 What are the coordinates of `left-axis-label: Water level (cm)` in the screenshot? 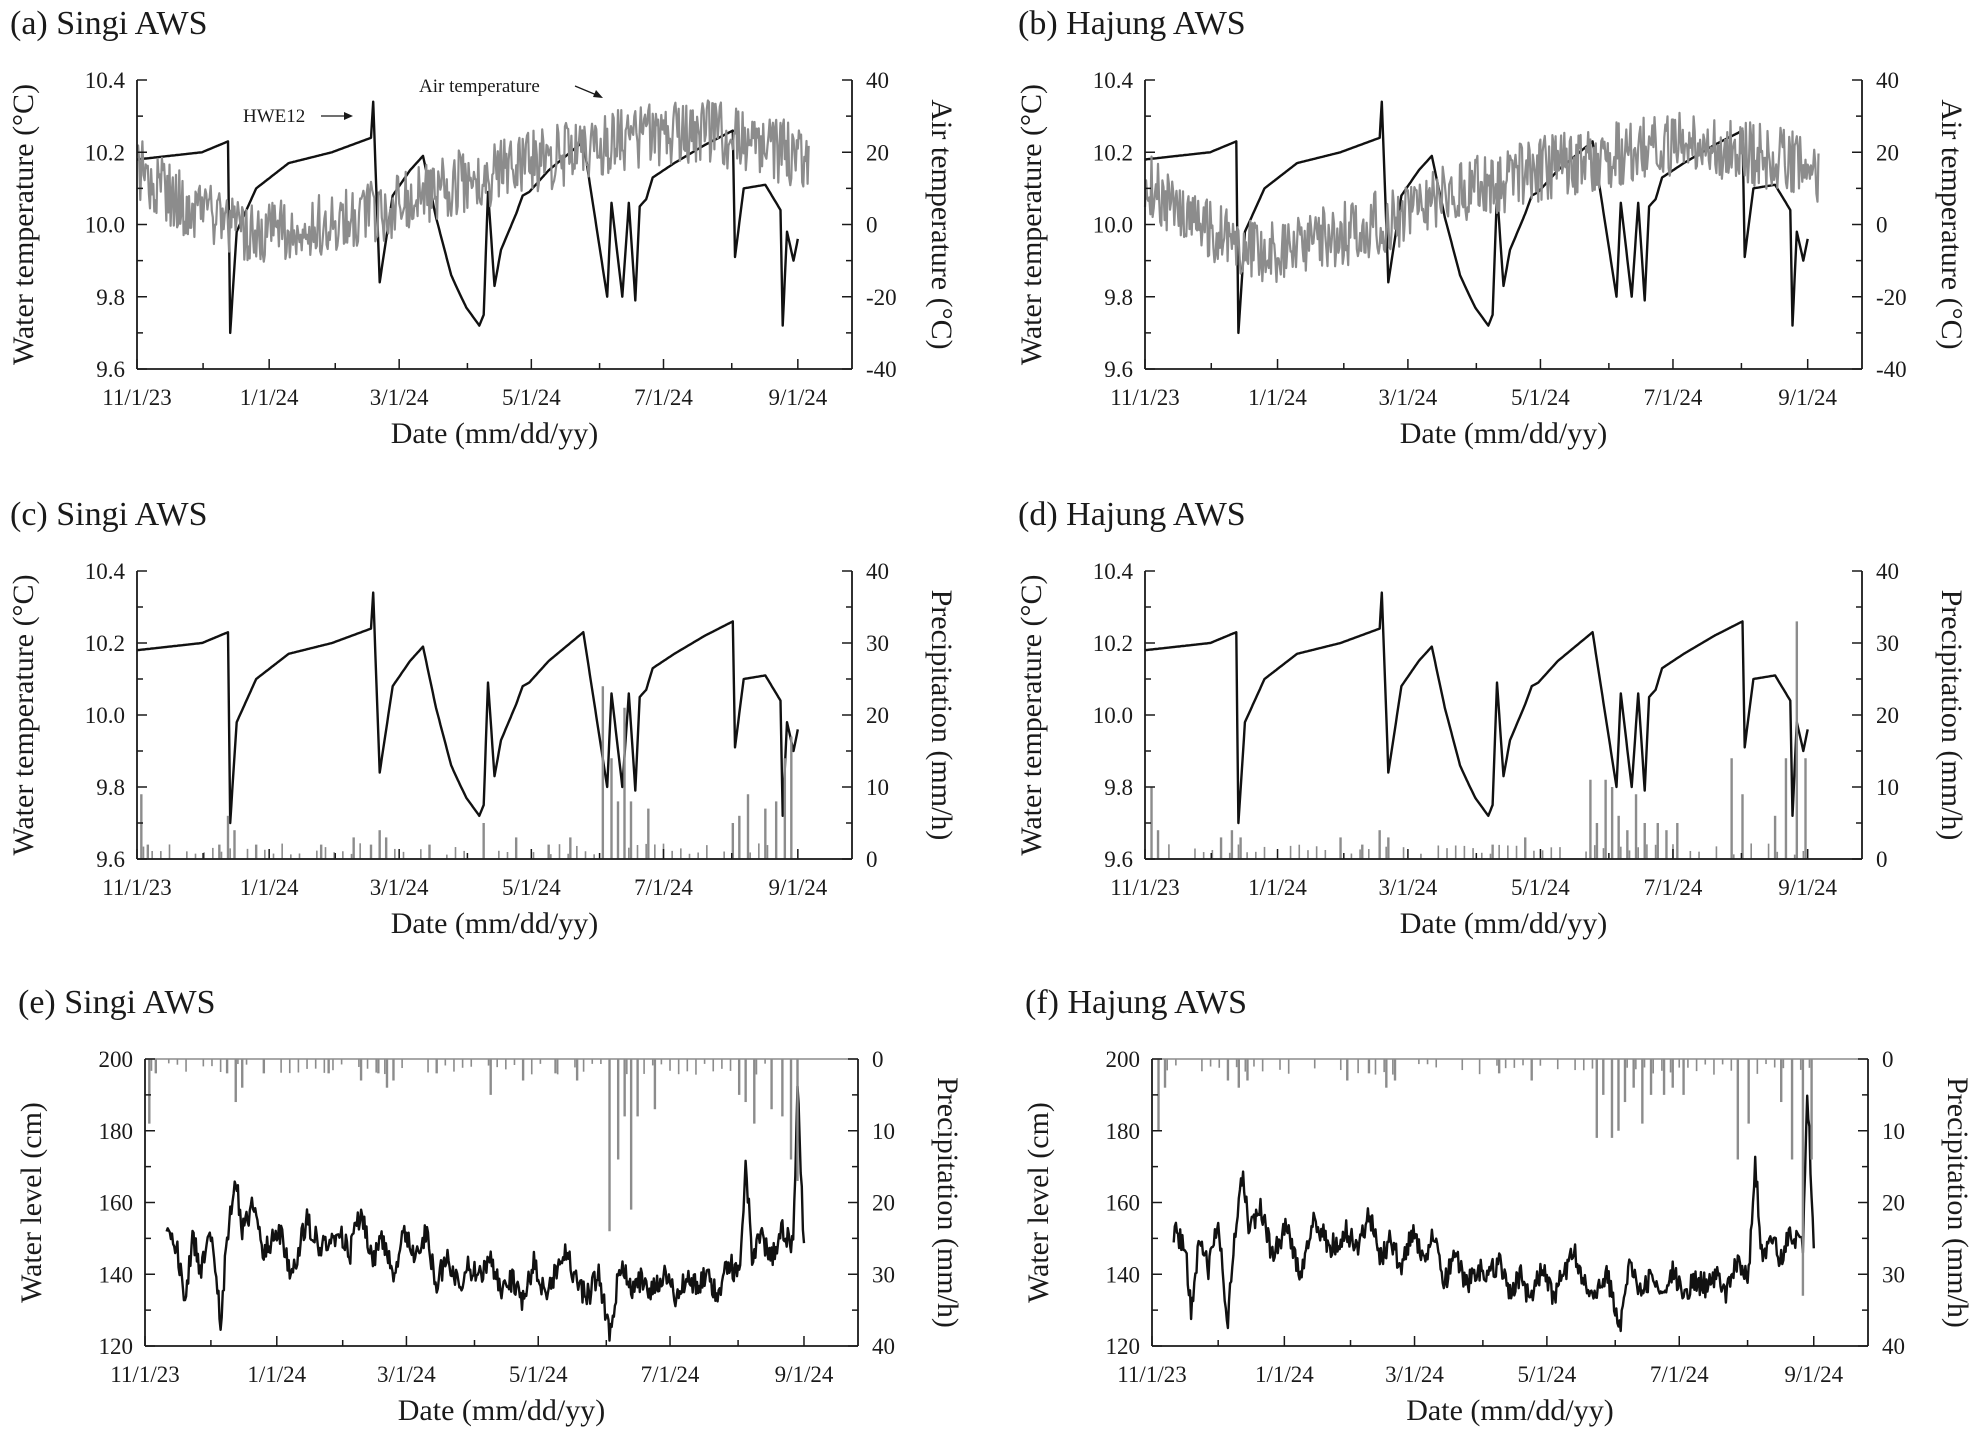 It's located at (1038, 1202).